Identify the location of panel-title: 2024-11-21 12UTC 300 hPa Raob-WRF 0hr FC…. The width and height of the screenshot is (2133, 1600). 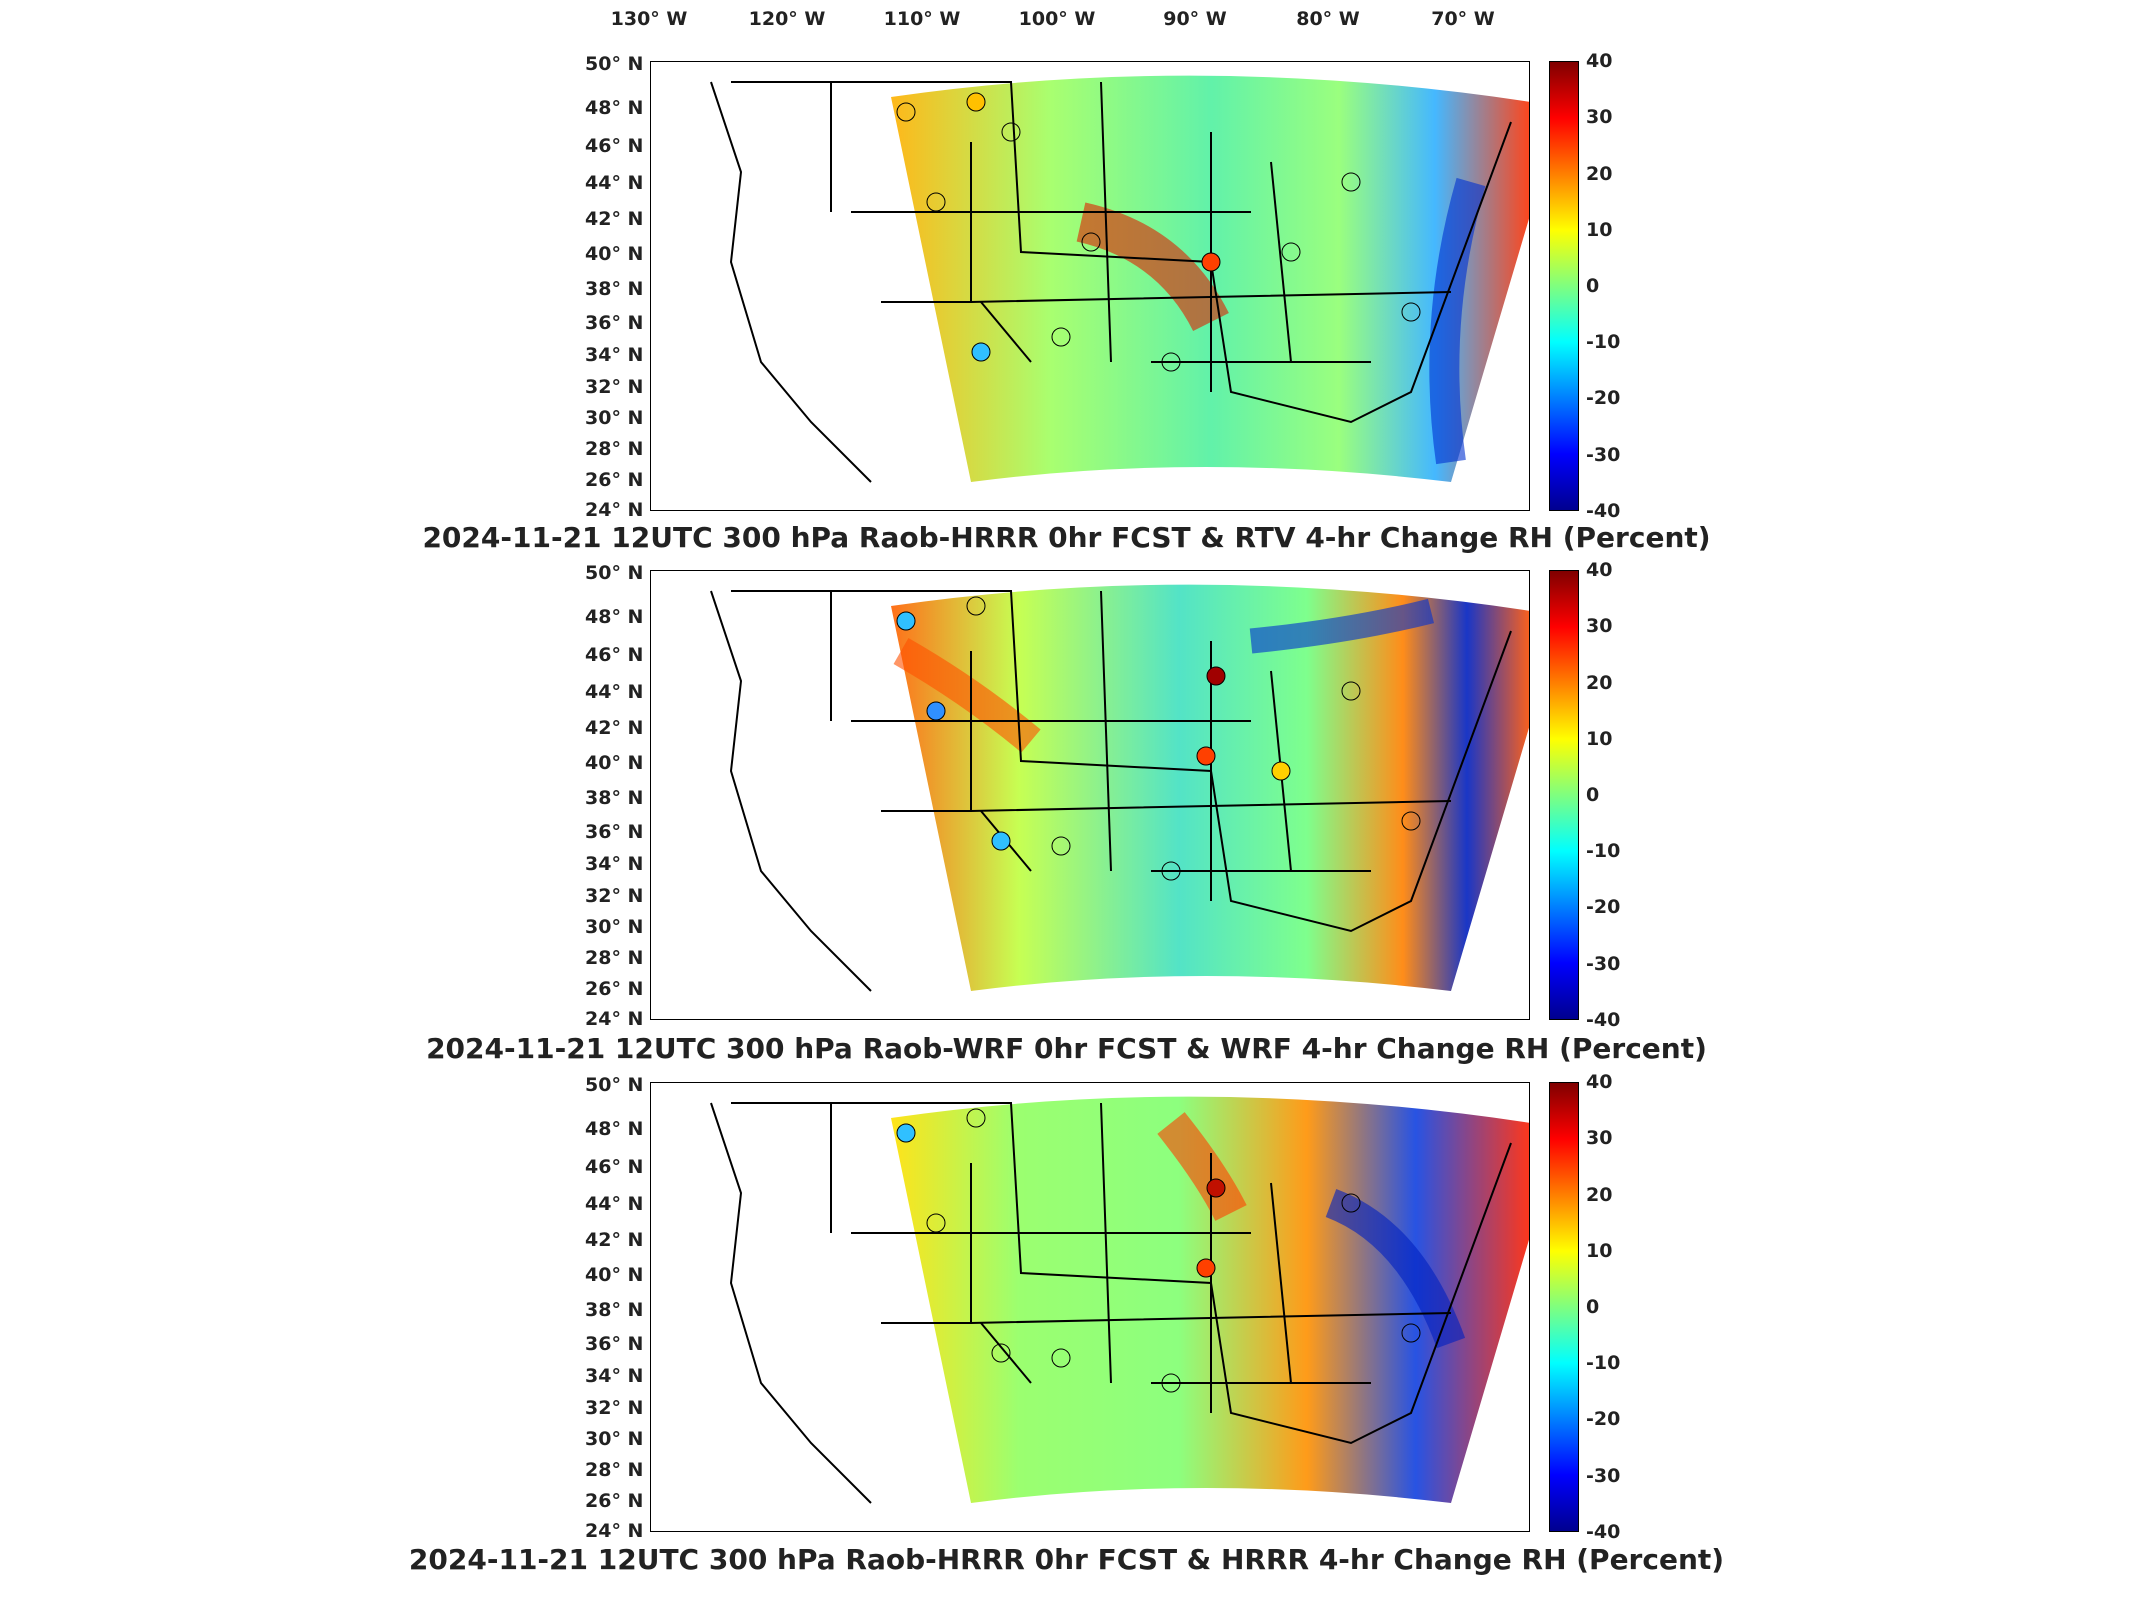
(1066, 1048).